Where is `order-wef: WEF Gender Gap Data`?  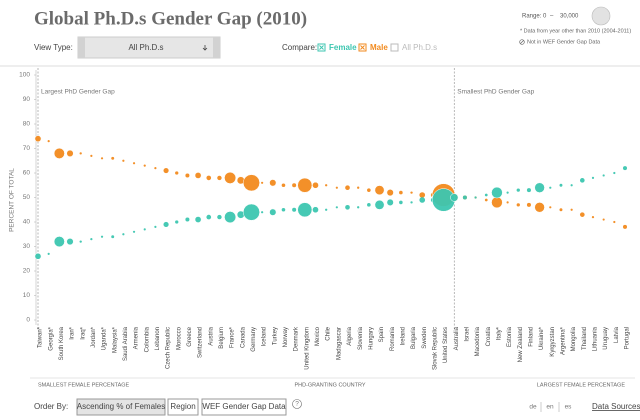
order-wef: WEF Gender Gap Data is located at coordinates (244, 407).